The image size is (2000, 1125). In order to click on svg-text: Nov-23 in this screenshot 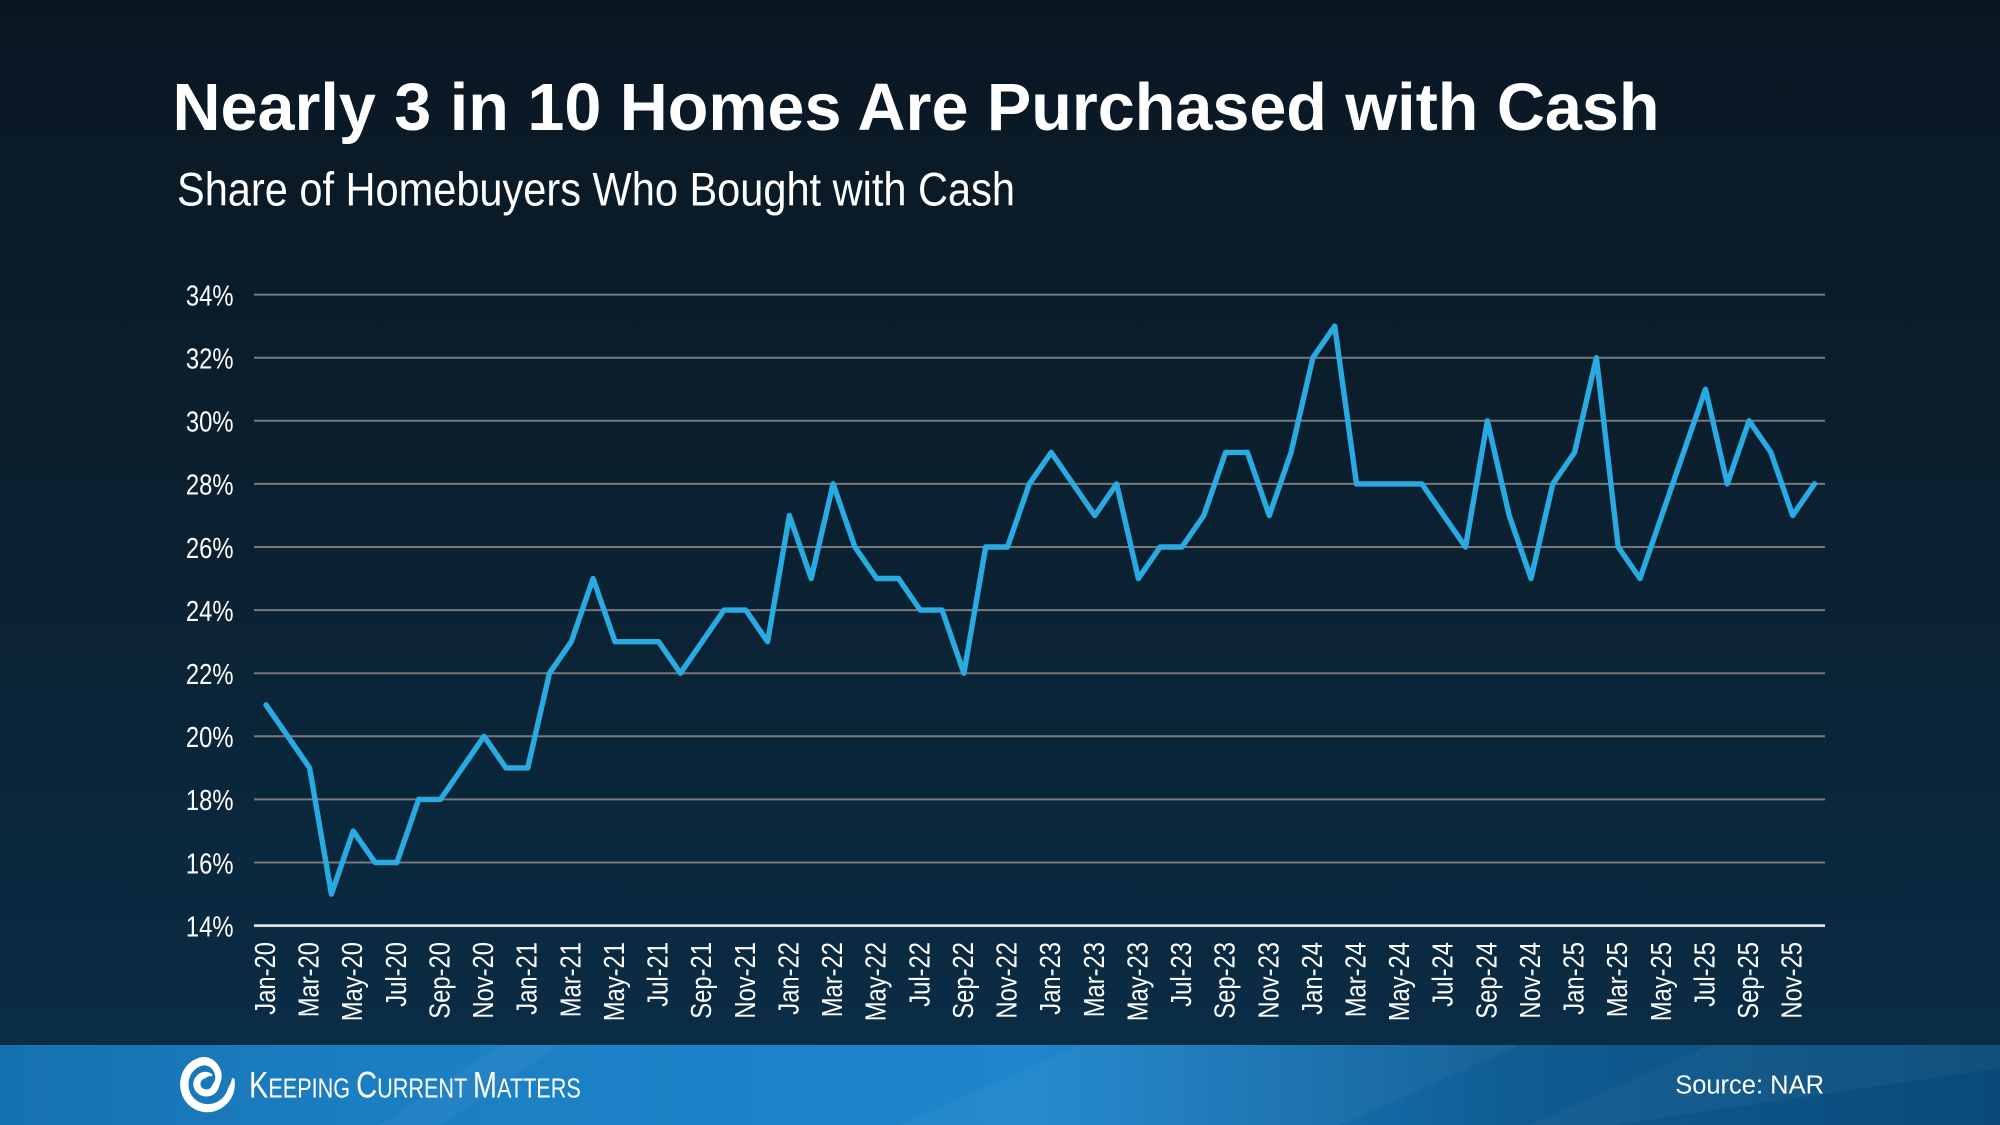, I will do `click(1269, 980)`.